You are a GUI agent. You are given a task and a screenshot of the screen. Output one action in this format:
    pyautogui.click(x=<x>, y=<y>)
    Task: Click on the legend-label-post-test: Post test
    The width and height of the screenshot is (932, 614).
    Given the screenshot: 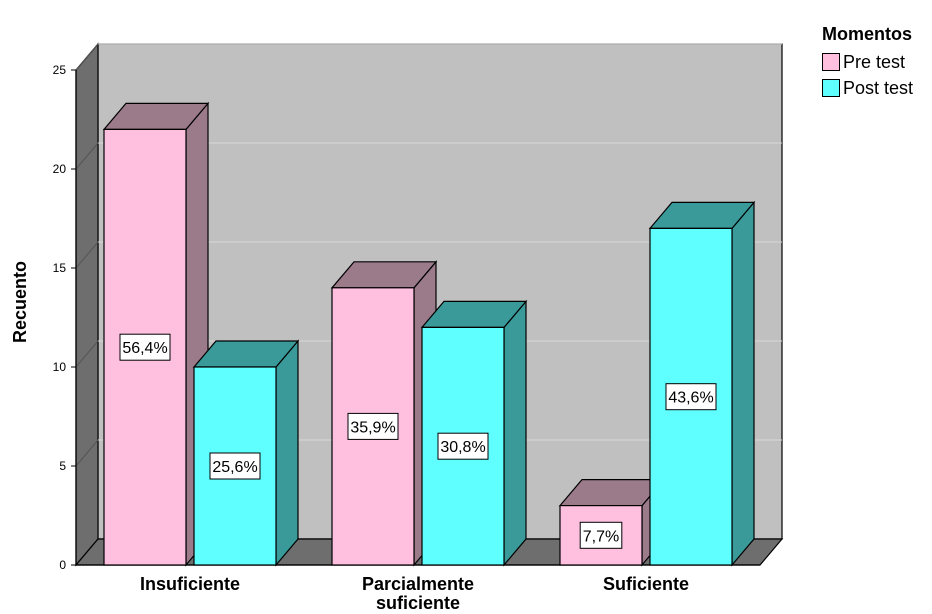 What is the action you would take?
    pyautogui.click(x=878, y=87)
    